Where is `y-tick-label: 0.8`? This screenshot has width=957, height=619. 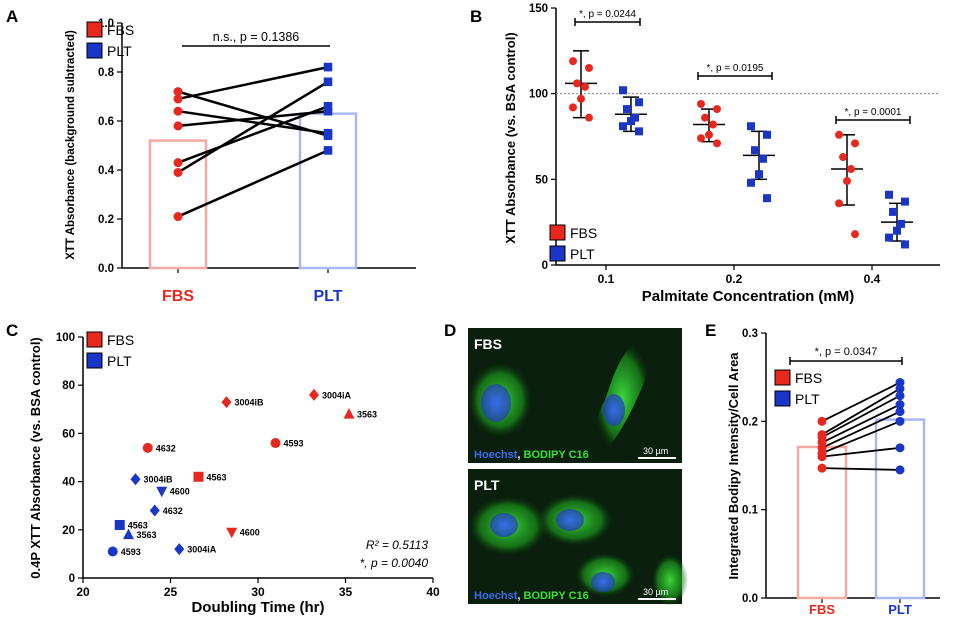 y-tick-label: 0.8 is located at coordinates (106, 73).